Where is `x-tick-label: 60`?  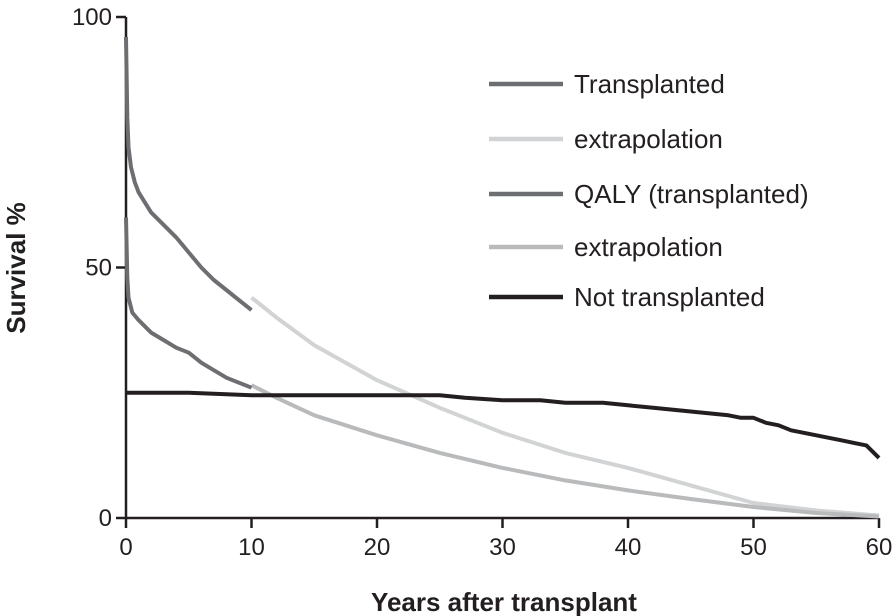 x-tick-label: 60 is located at coordinates (879, 547).